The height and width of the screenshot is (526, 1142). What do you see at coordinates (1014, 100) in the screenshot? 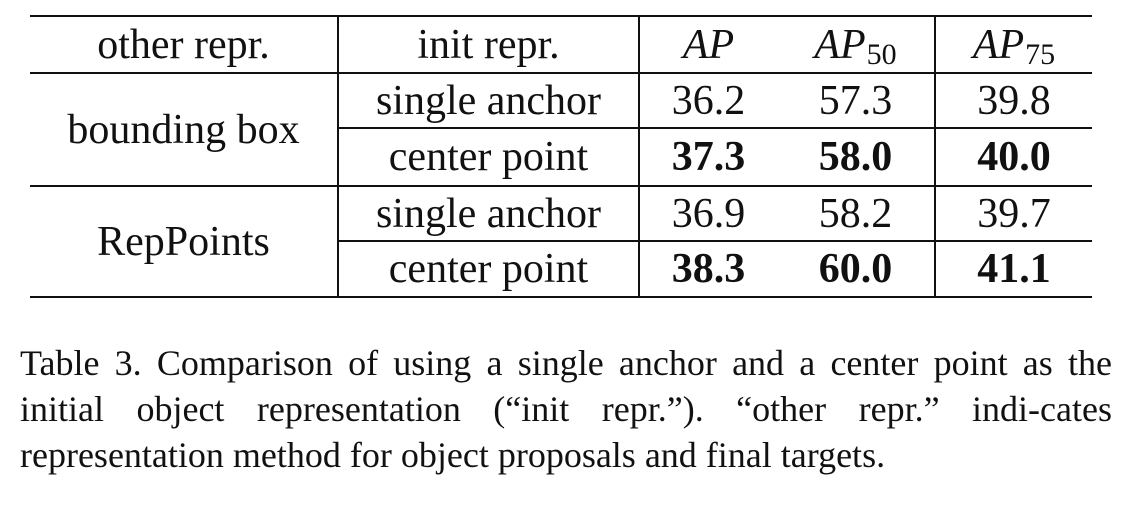
I see `row-ap75-value: 39.8` at bounding box center [1014, 100].